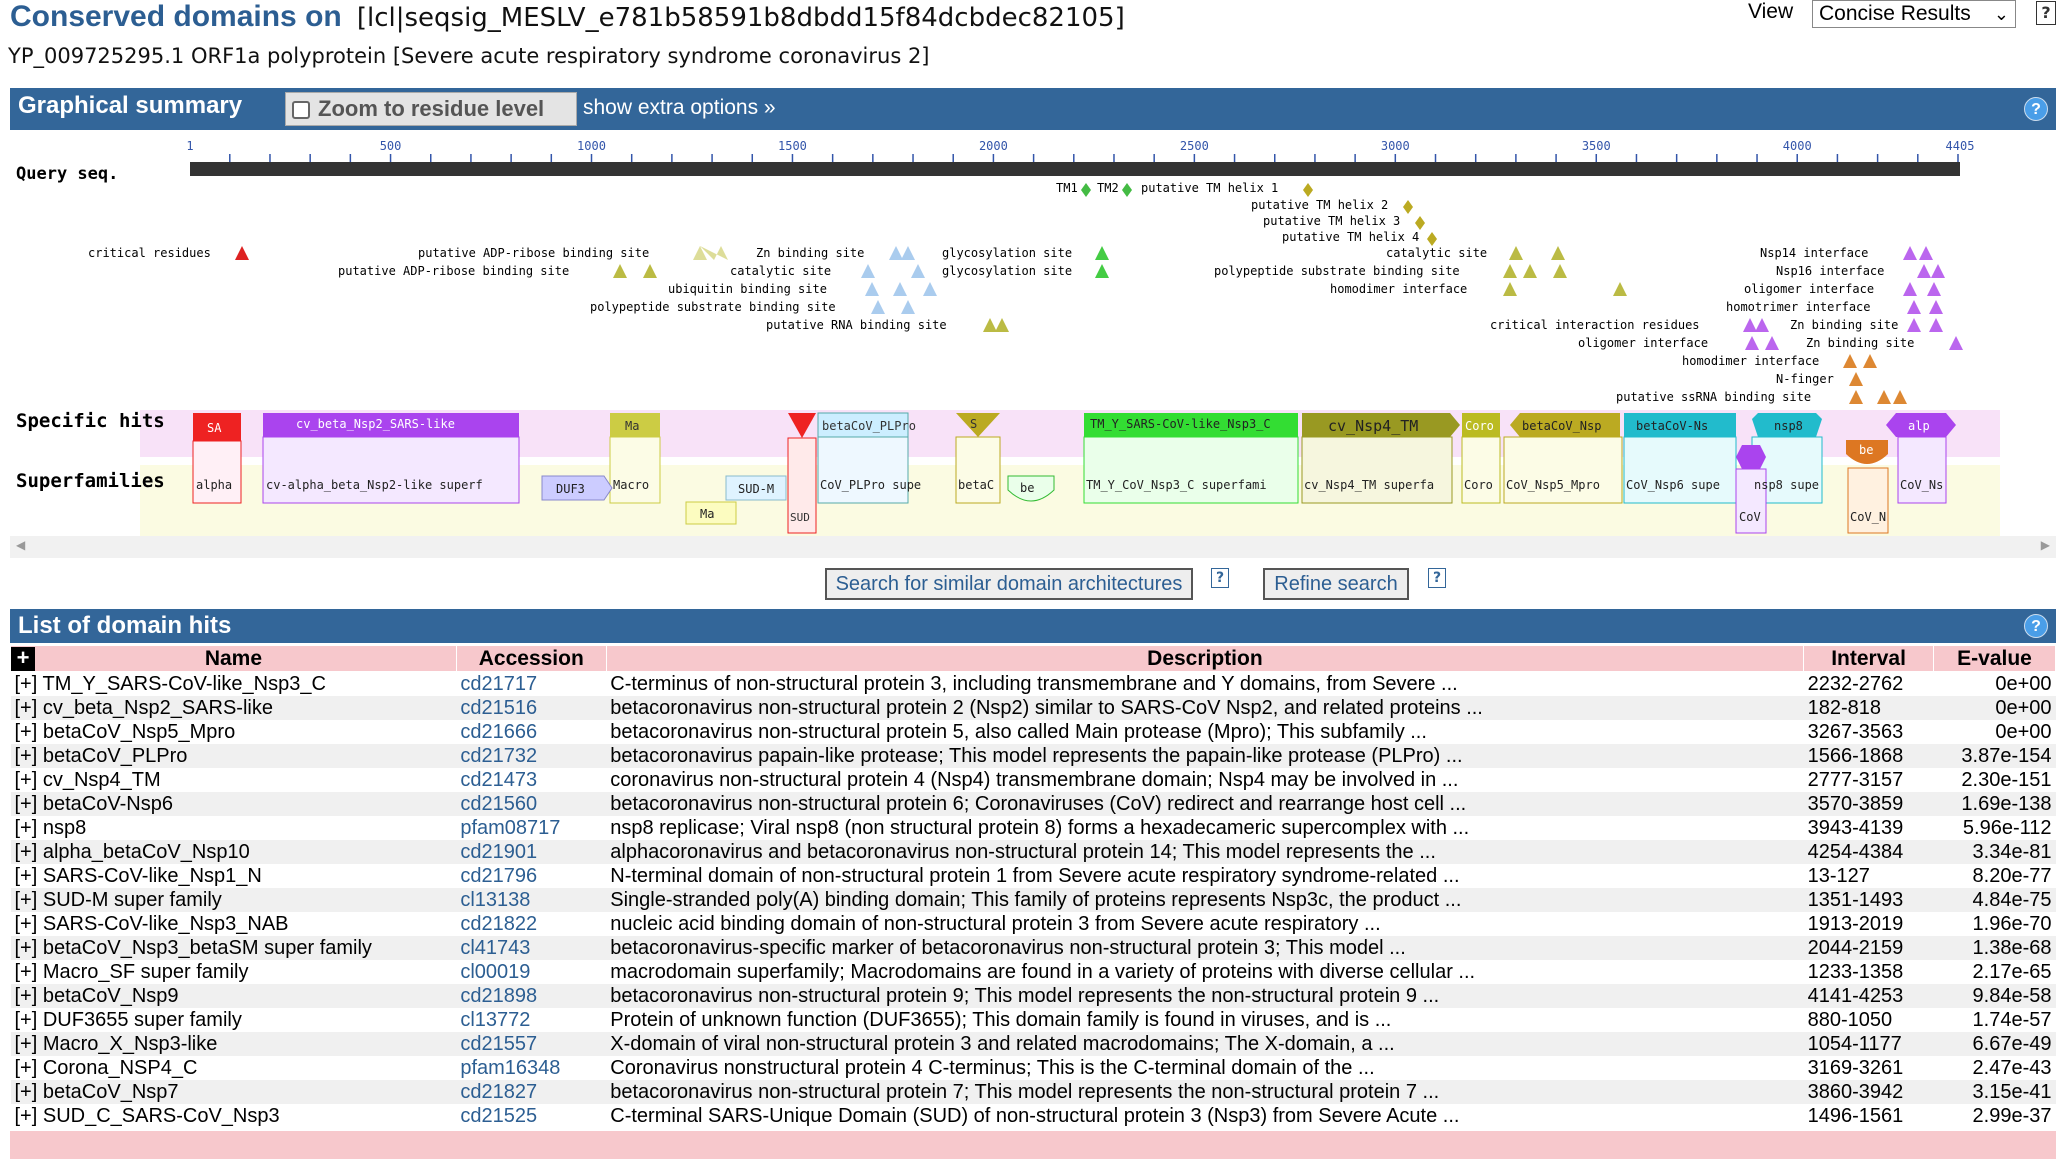 This screenshot has height=1163, width=2062. Describe the element at coordinates (1869, 658) in the screenshot. I see `column-header-interval: Interval` at that location.